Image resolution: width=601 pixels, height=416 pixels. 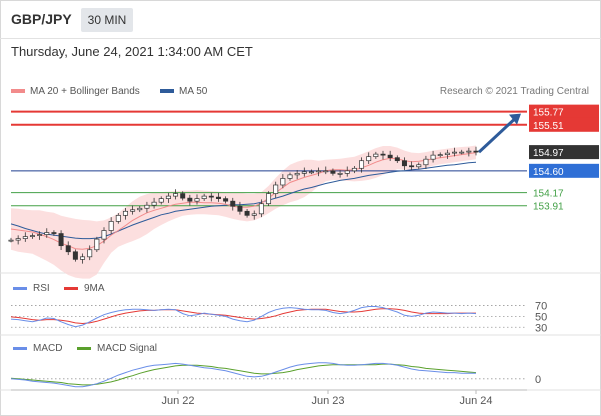 I want to click on chart-header: GBP/JPY 30 MIN, so click(x=300, y=19).